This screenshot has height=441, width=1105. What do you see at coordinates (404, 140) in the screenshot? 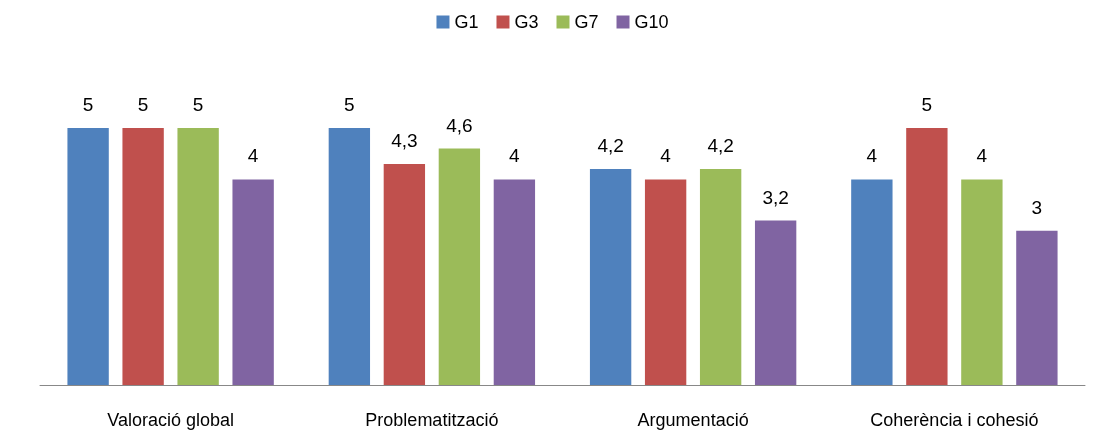
I see `data-label: 4,3` at bounding box center [404, 140].